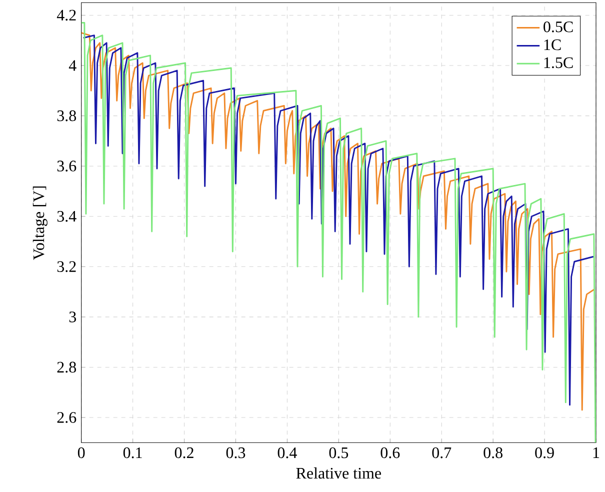 Image resolution: width=605 pixels, height=492 pixels. Describe the element at coordinates (40, 223) in the screenshot. I see `y-axis-title: Voltage [V]` at that location.